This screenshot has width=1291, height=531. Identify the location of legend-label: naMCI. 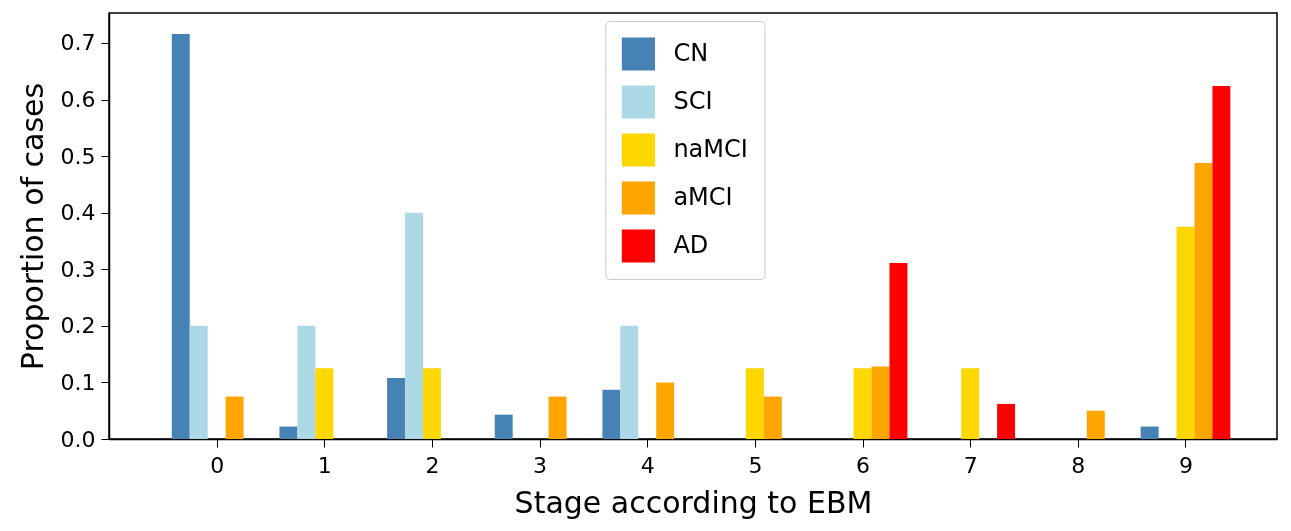
(710, 149).